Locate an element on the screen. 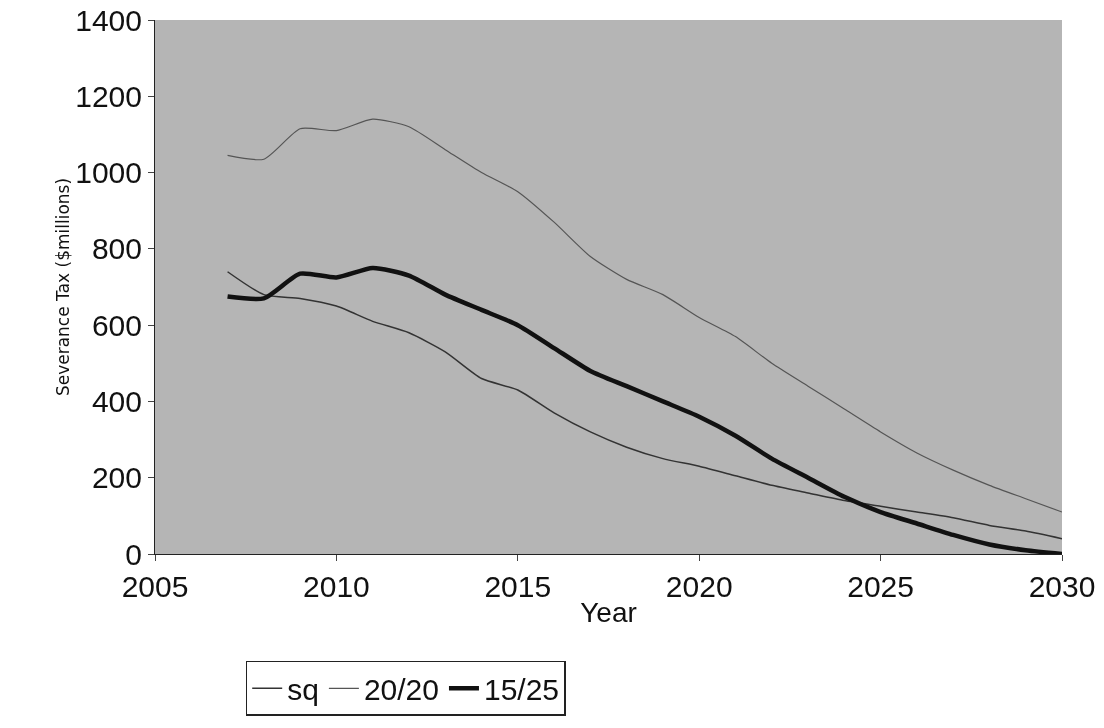 This screenshot has width=1104, height=728. x-axis-title: Year is located at coordinates (608, 613).